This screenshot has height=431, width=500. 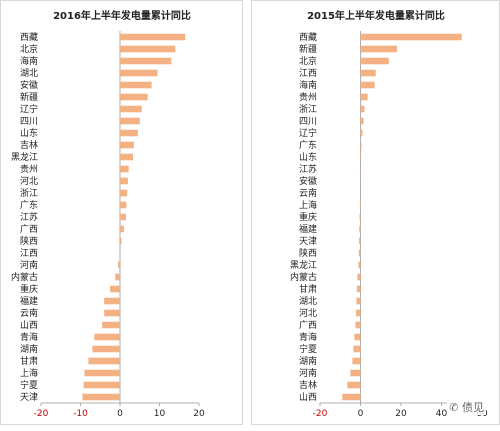 I want to click on category-label: 福建, so click(x=29, y=301).